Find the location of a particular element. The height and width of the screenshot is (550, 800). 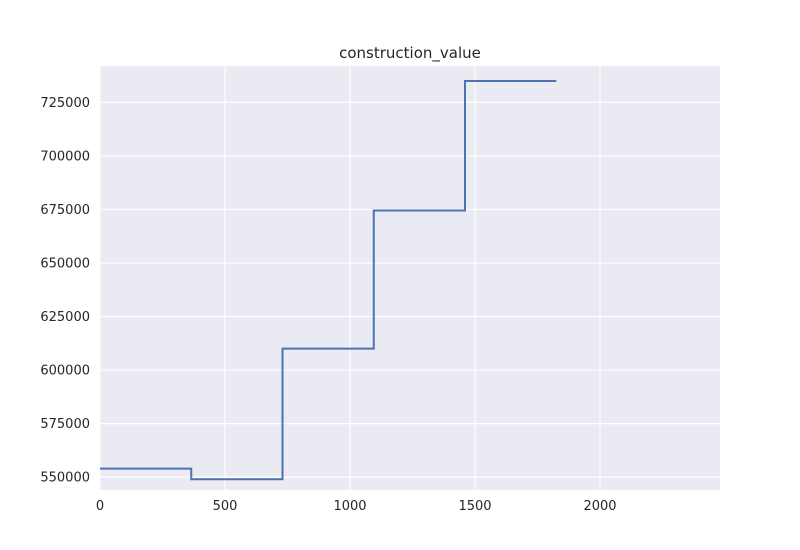

x-tick-label: 2000 is located at coordinates (599, 506).